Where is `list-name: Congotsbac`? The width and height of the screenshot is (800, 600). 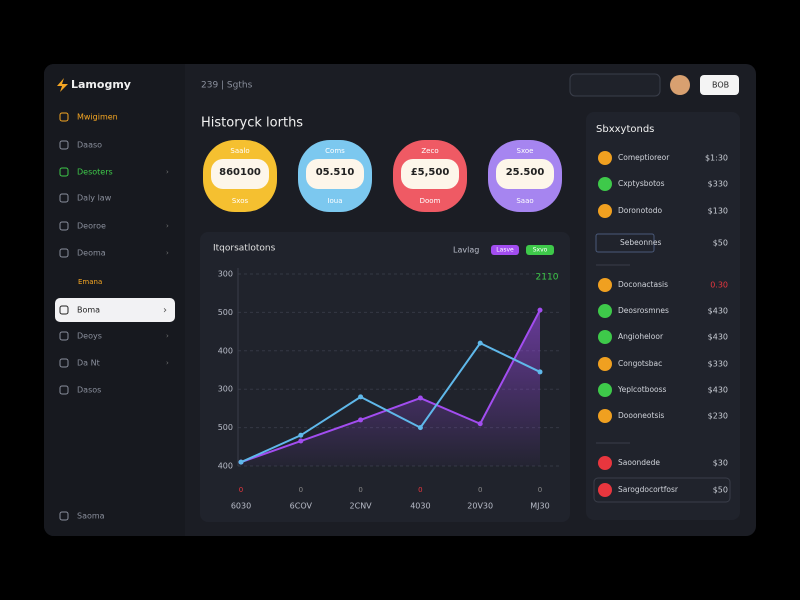
list-name: Congotsbac is located at coordinates (640, 363).